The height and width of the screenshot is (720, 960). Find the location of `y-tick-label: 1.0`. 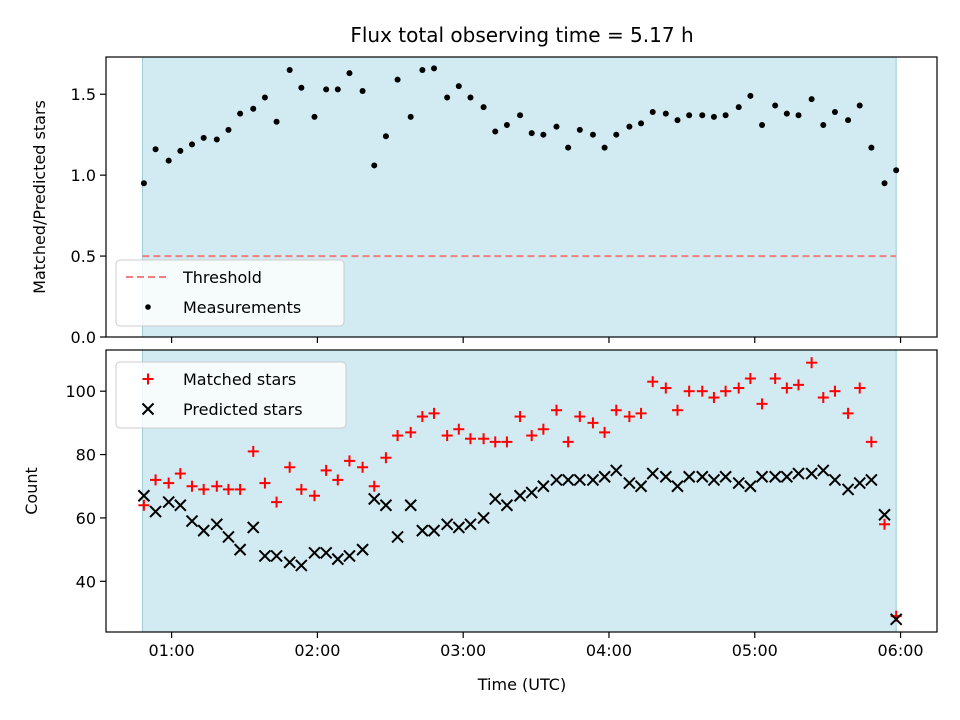

y-tick-label: 1.0 is located at coordinates (83, 175).